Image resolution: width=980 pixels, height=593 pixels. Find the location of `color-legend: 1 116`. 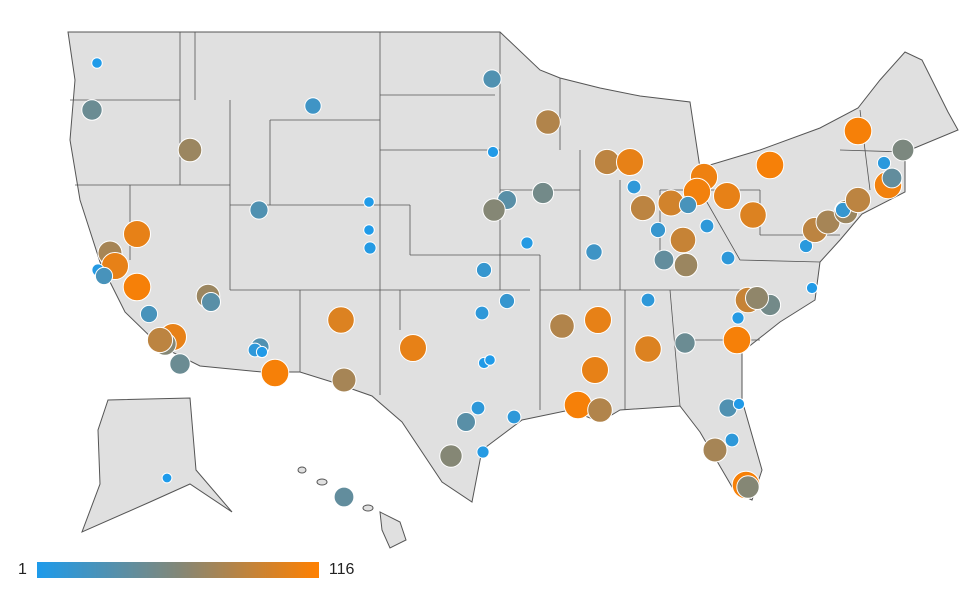

color-legend: 1 116 is located at coordinates (186, 570).